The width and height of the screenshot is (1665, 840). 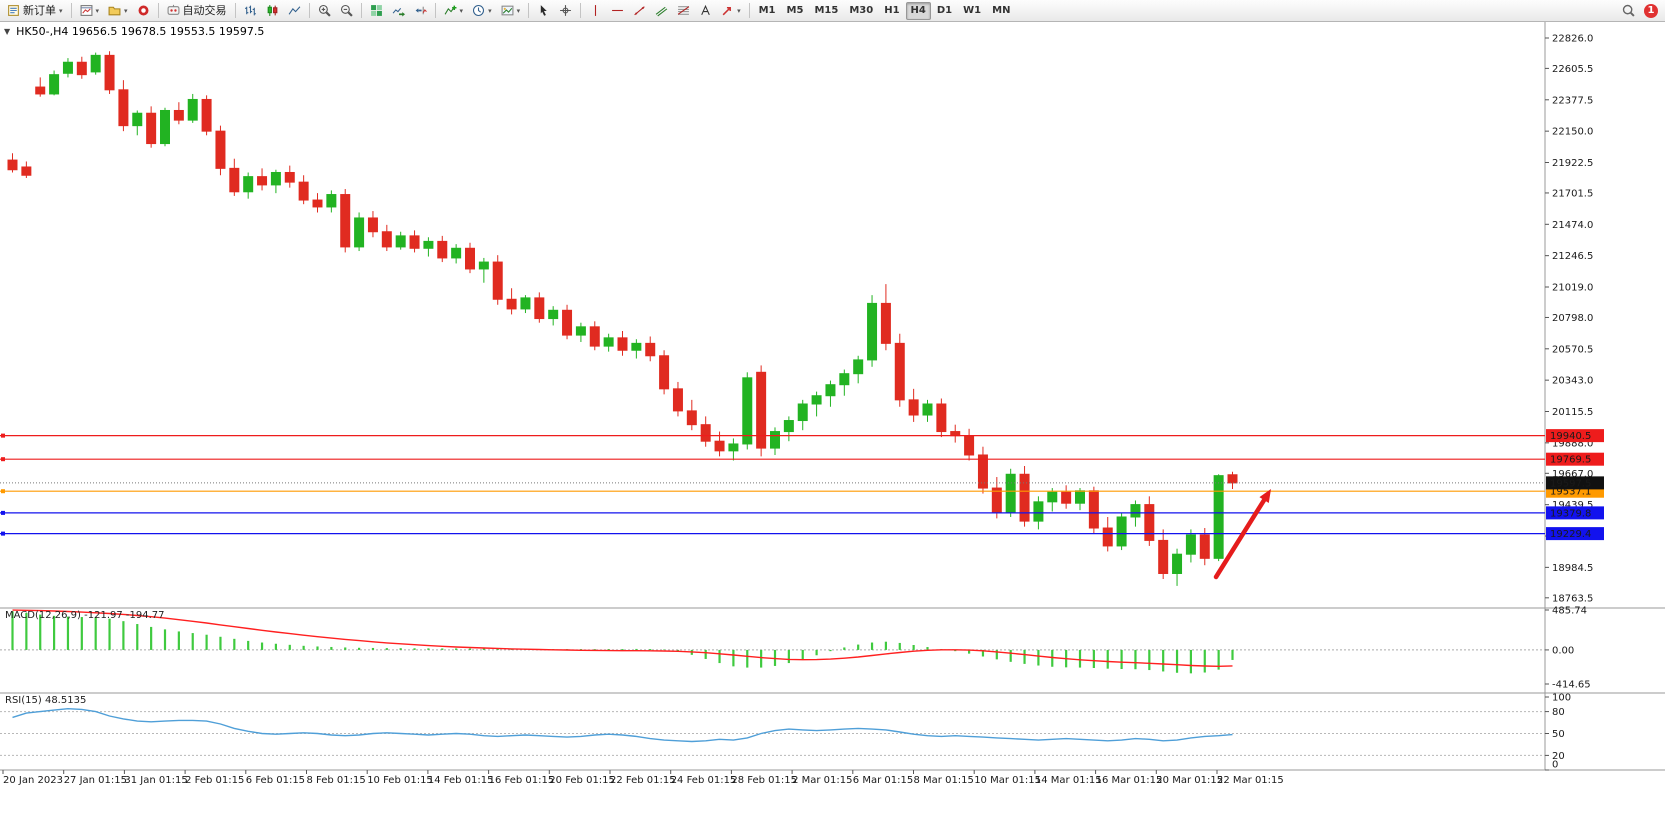 I want to click on date-label: 20 Mar 01:15, so click(x=1189, y=780).